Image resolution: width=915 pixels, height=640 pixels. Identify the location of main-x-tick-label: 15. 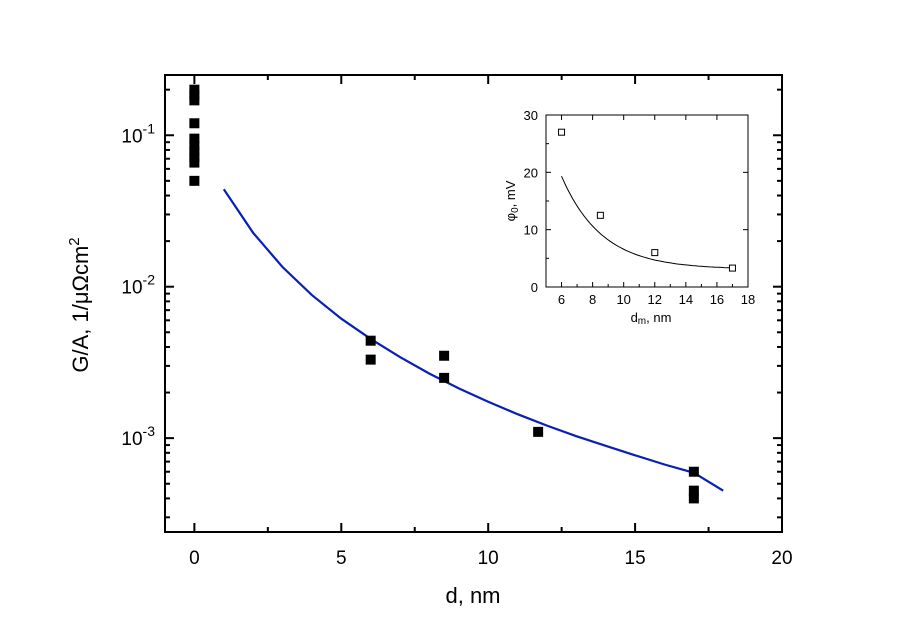
(635, 558).